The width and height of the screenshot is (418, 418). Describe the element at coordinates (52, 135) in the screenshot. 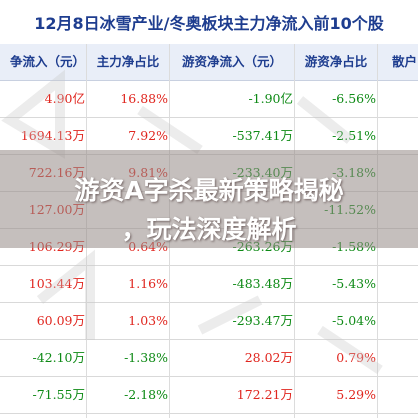

I see `cell-net-inflow: 1694.13万` at that location.